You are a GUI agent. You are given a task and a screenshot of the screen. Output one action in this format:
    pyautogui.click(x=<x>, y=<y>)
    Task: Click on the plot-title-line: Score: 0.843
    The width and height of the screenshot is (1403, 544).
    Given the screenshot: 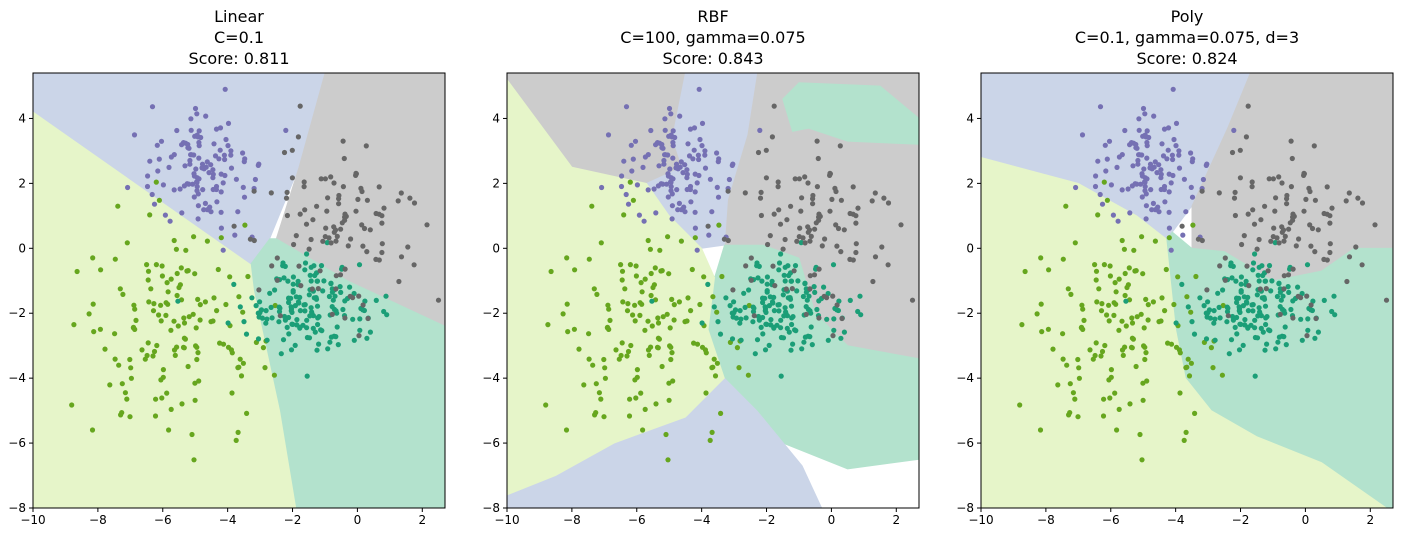 What is the action you would take?
    pyautogui.click(x=712, y=58)
    